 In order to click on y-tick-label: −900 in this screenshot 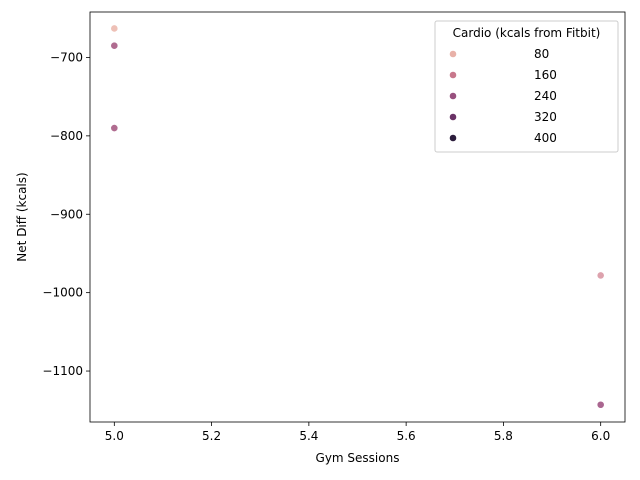, I will do `click(66, 214)`.